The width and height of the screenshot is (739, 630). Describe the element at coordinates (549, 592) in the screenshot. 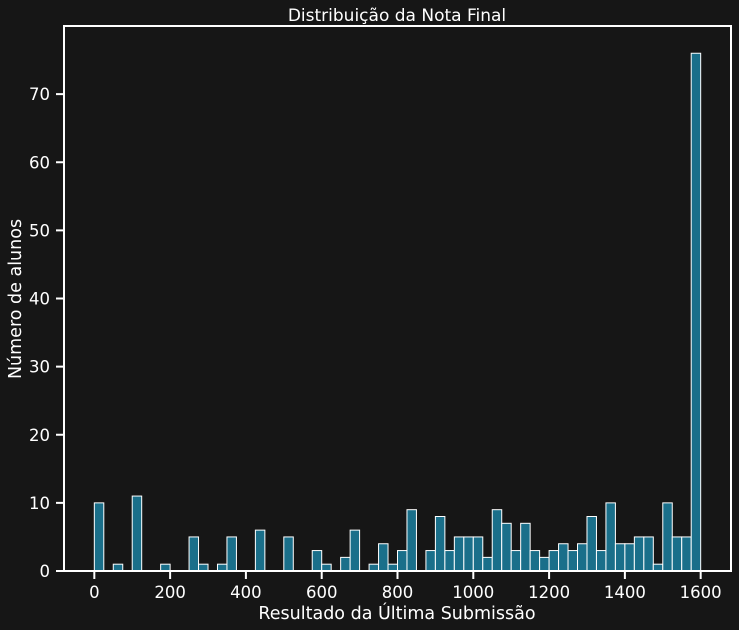

I see `x-tick-label: 1200` at that location.